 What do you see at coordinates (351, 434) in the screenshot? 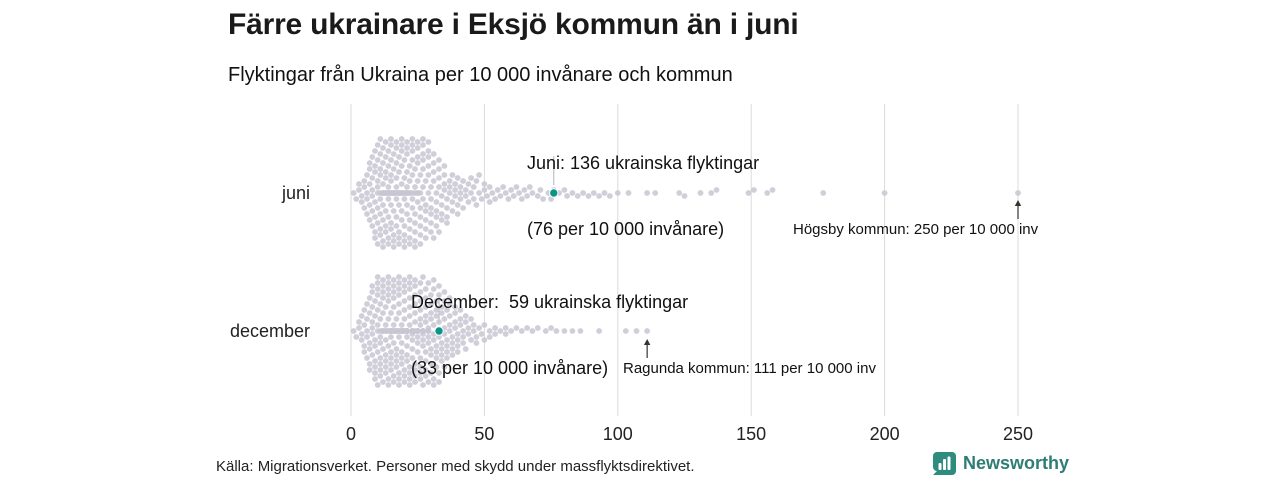
I see `x-tick-label: 0` at bounding box center [351, 434].